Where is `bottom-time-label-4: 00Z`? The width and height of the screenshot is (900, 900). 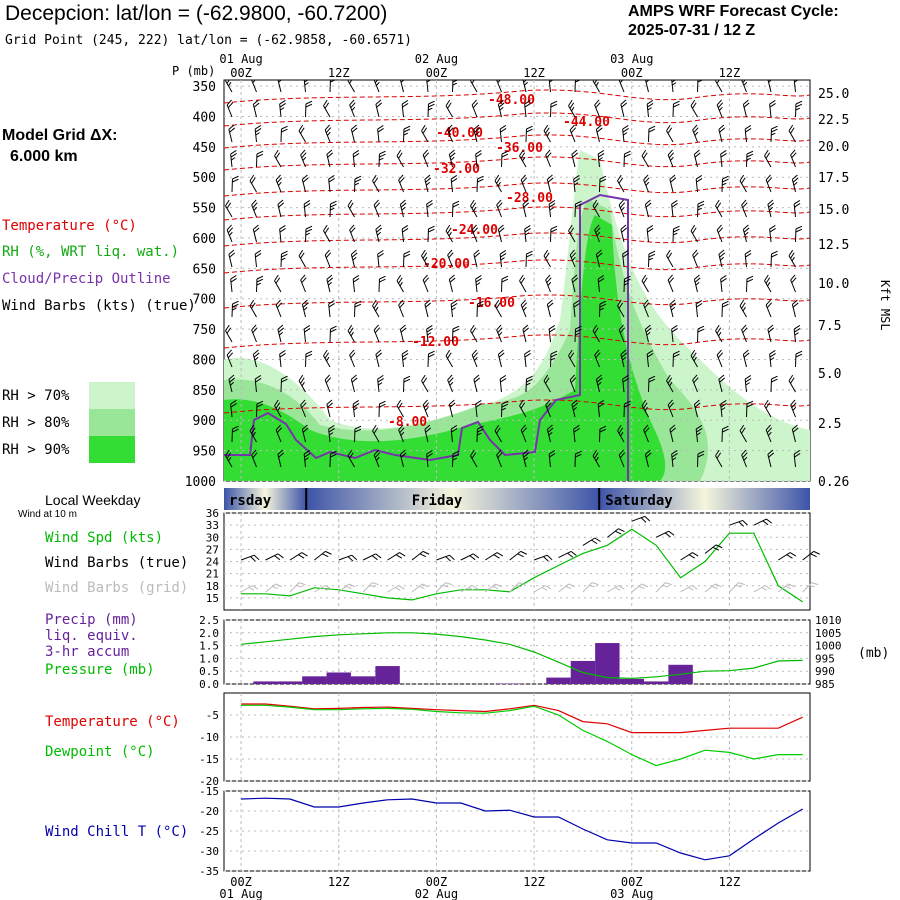 bottom-time-label-4: 00Z is located at coordinates (632, 882).